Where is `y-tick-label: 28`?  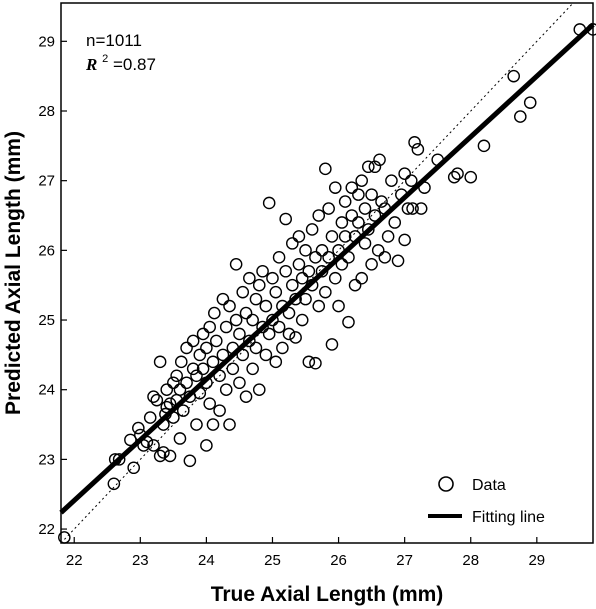
y-tick-label: 28 is located at coordinates (46, 111).